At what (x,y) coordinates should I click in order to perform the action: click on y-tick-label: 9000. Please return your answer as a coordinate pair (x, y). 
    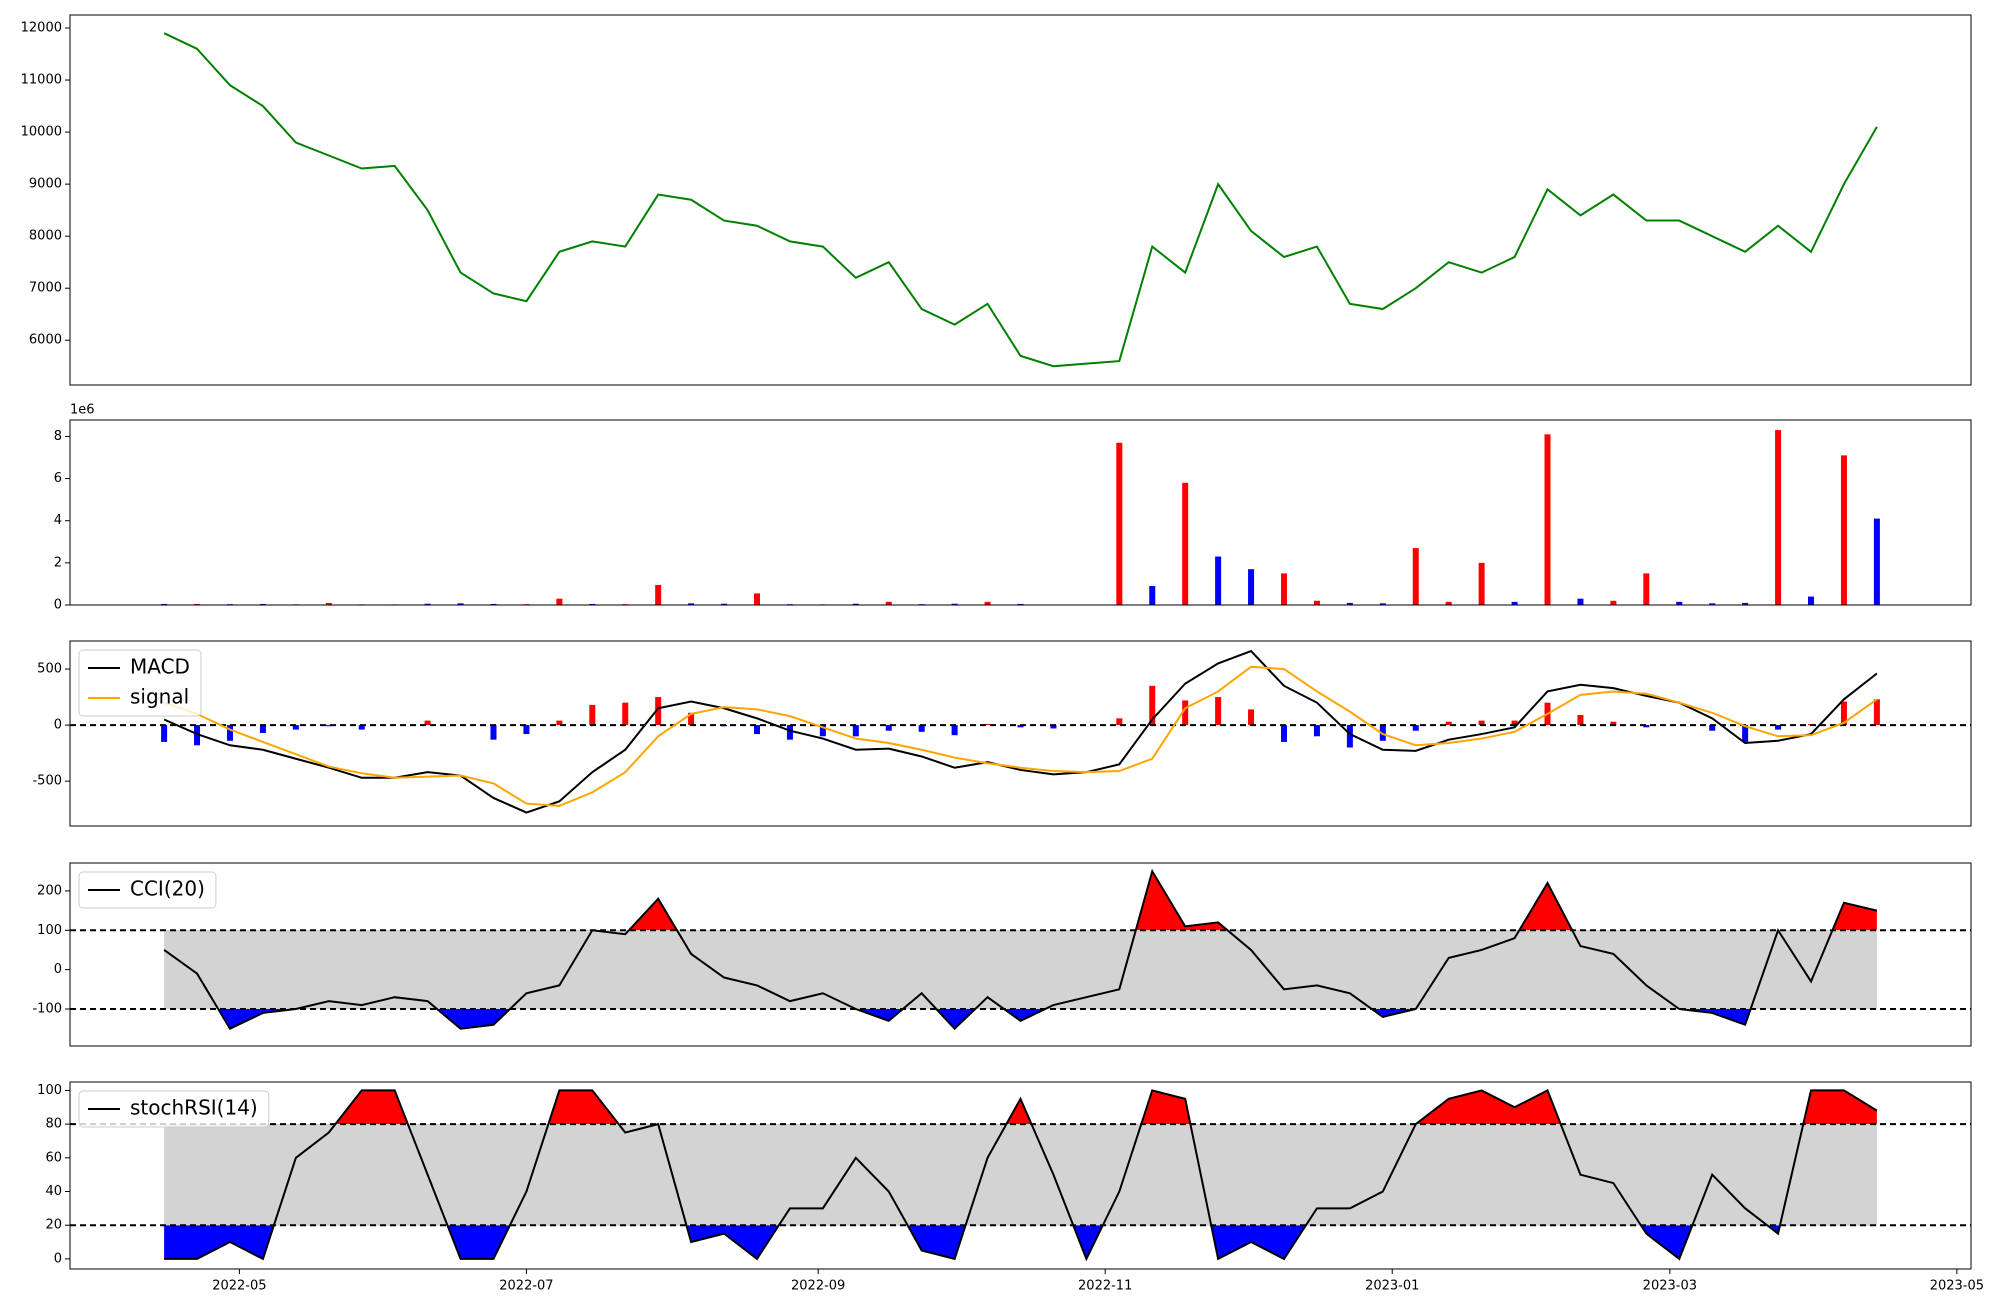
    Looking at the image, I should click on (45, 184).